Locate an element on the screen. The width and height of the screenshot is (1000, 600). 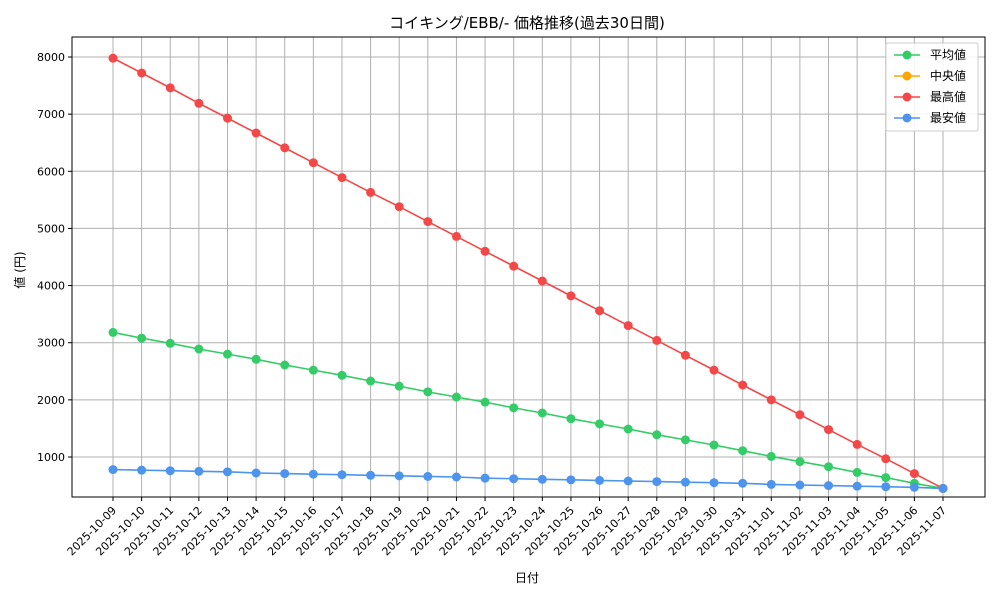
chart-title: コイキング/EBB/- 価格推移(過去30日間) is located at coordinates (527, 23).